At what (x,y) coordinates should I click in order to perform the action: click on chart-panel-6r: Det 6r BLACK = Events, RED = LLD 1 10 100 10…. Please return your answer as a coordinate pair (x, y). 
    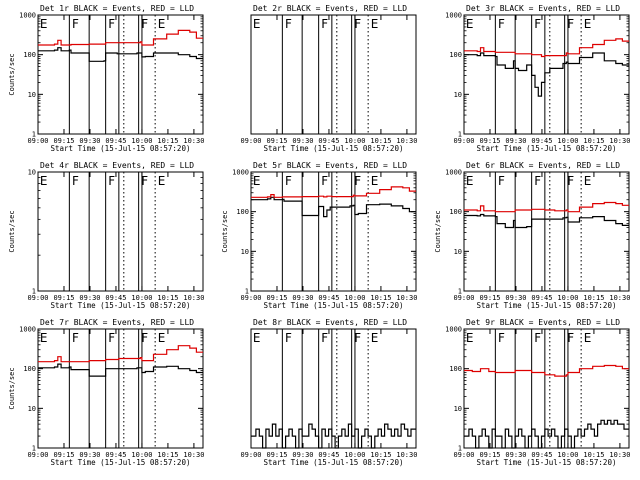
    Looking at the image, I should click on (532, 235).